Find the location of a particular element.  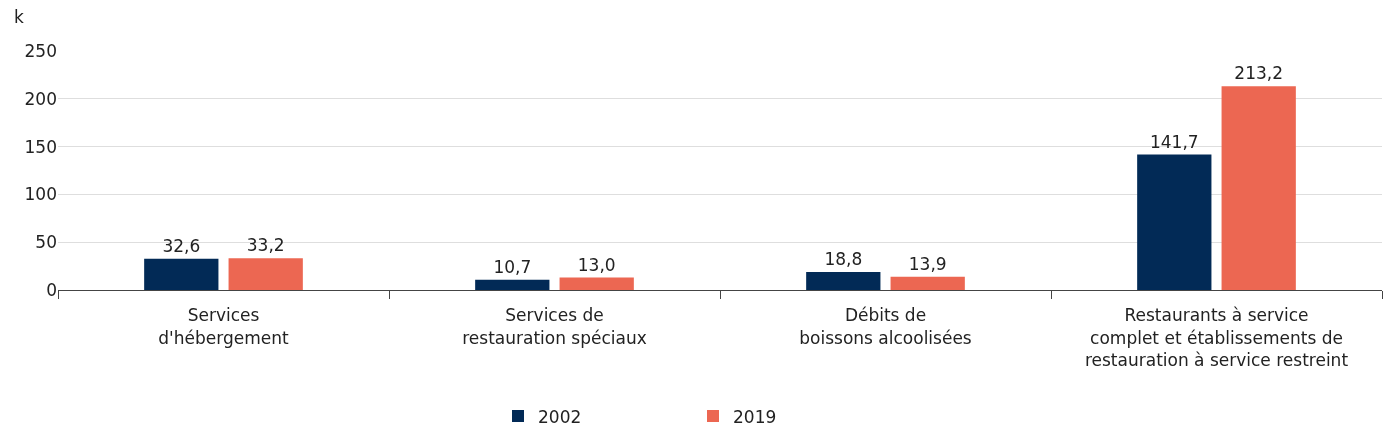

y-axis-title: k is located at coordinates (19, 17).